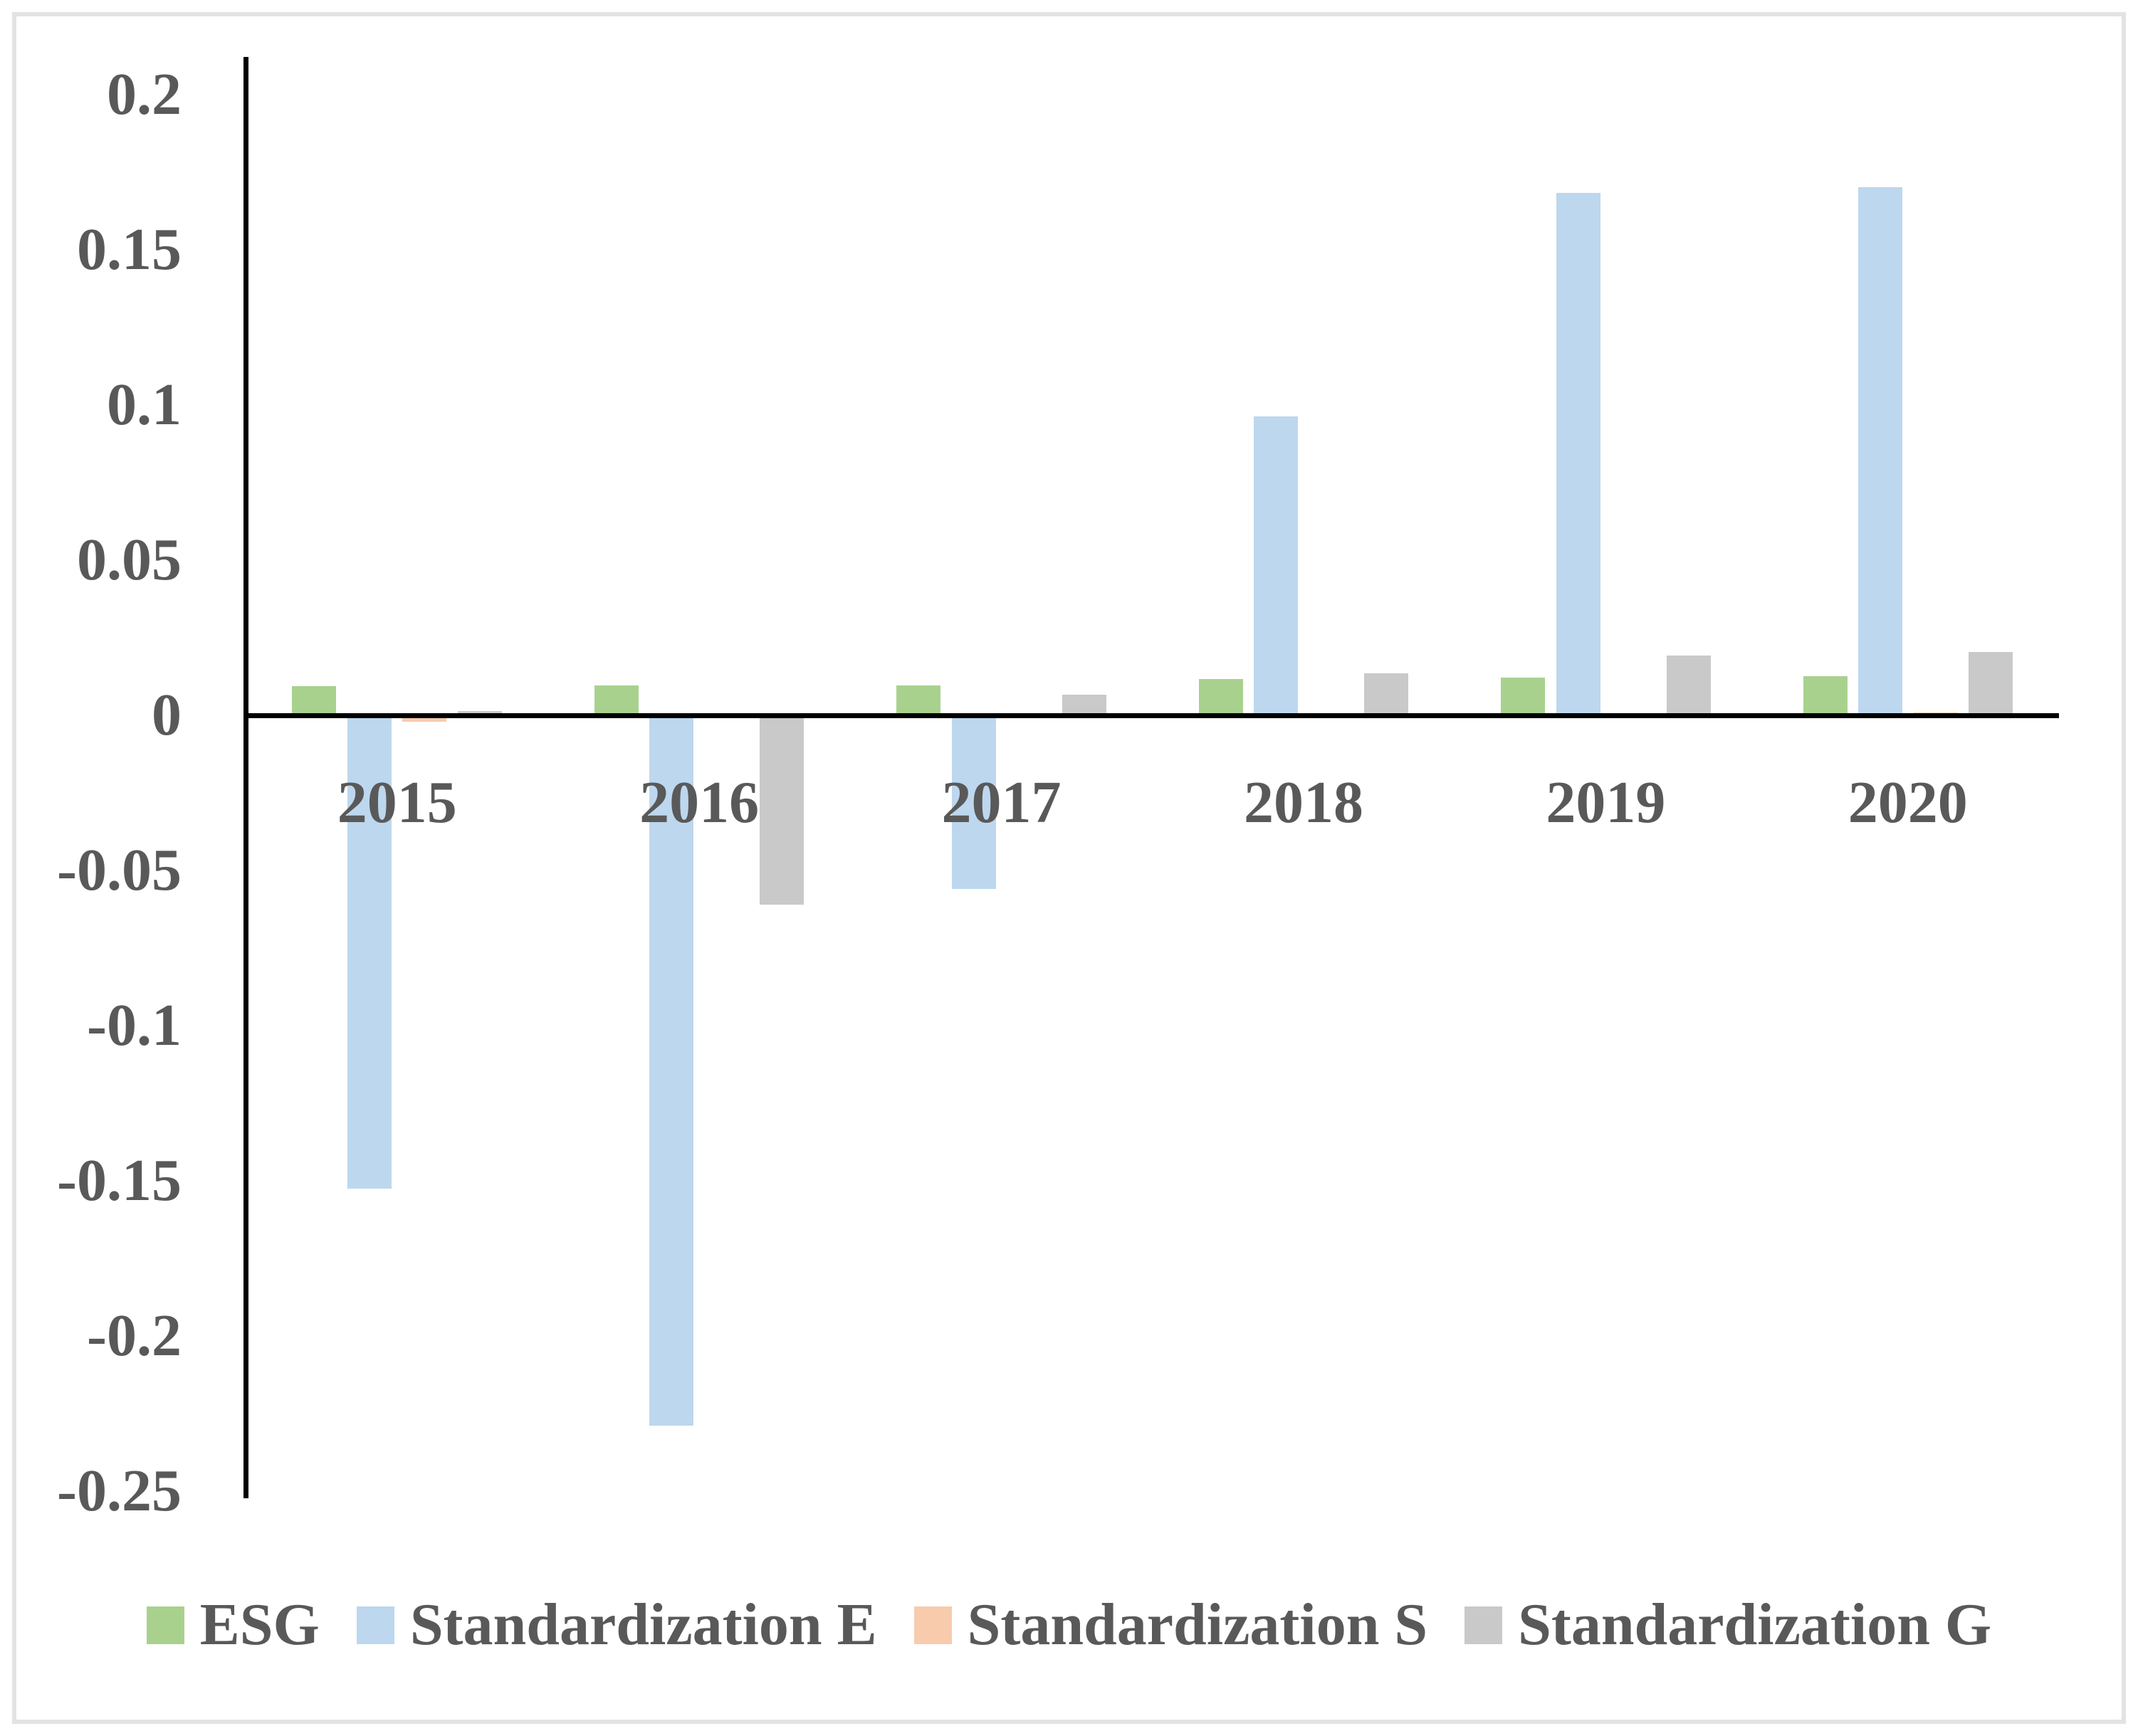 Image resolution: width=2138 pixels, height=1736 pixels. What do you see at coordinates (129, 249) in the screenshot?
I see `y-tick-label: 0.15` at bounding box center [129, 249].